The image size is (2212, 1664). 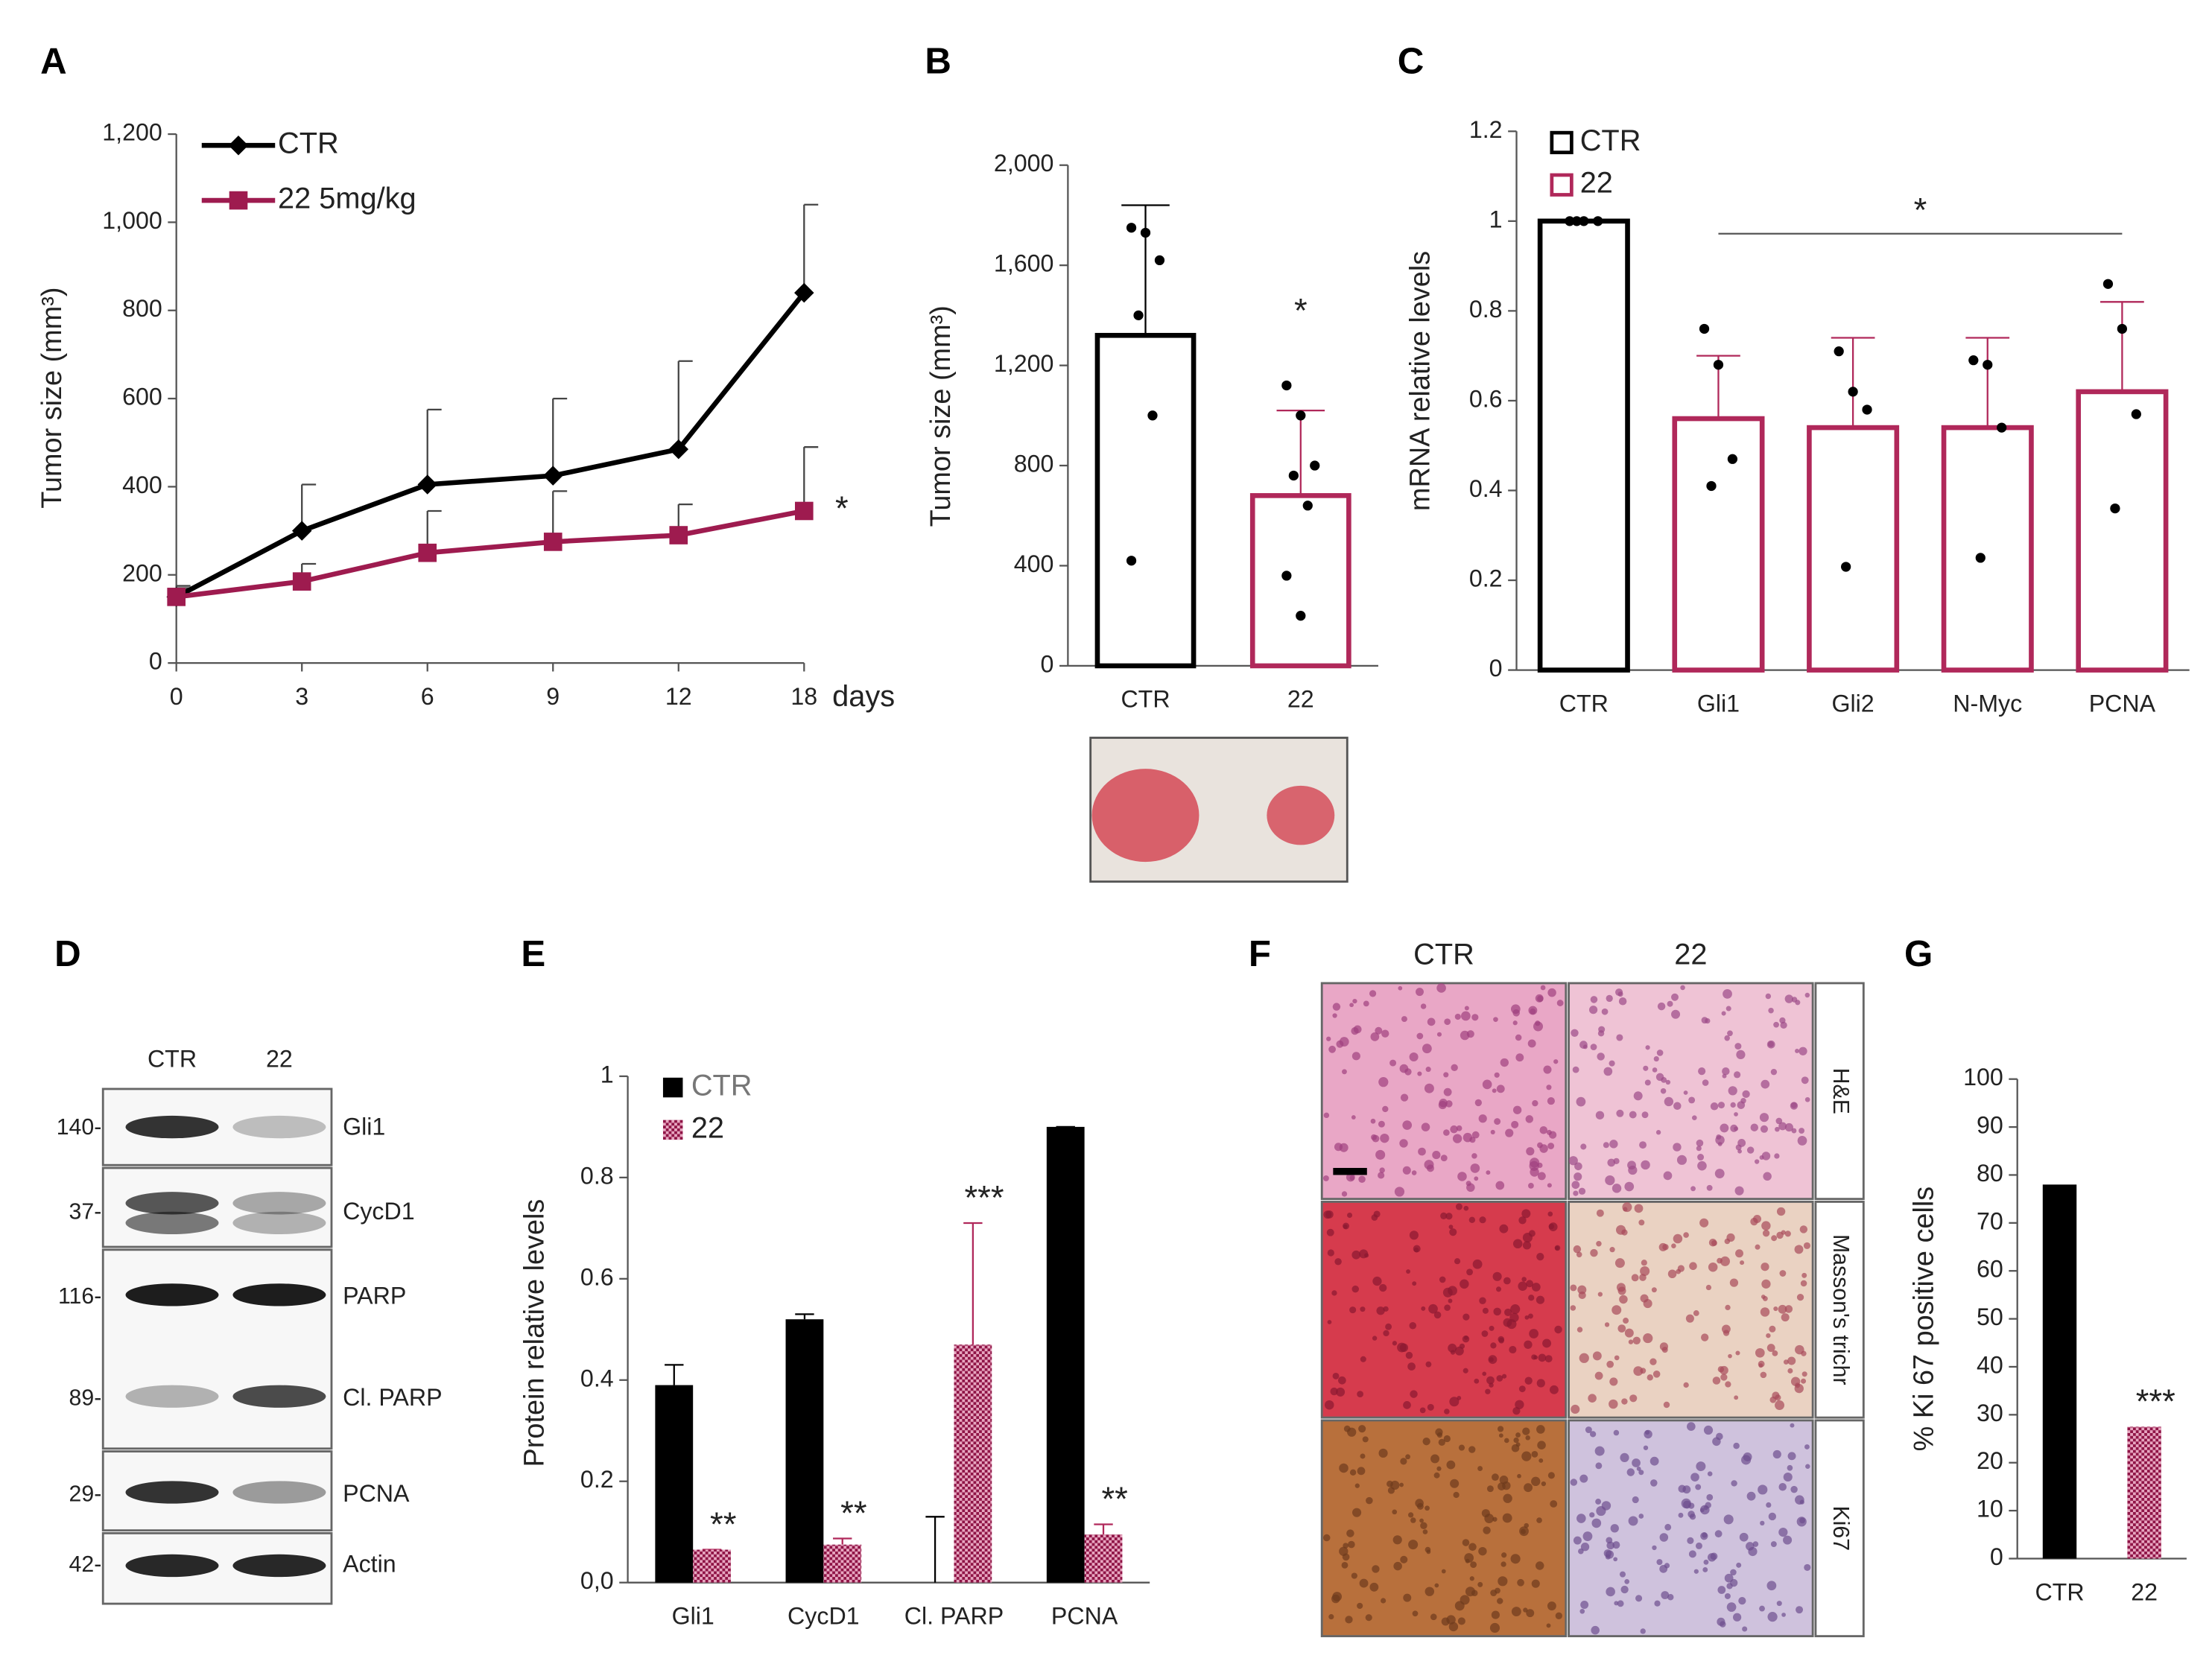 What do you see at coordinates (938, 60) in the screenshot?
I see `panel-label: B` at bounding box center [938, 60].